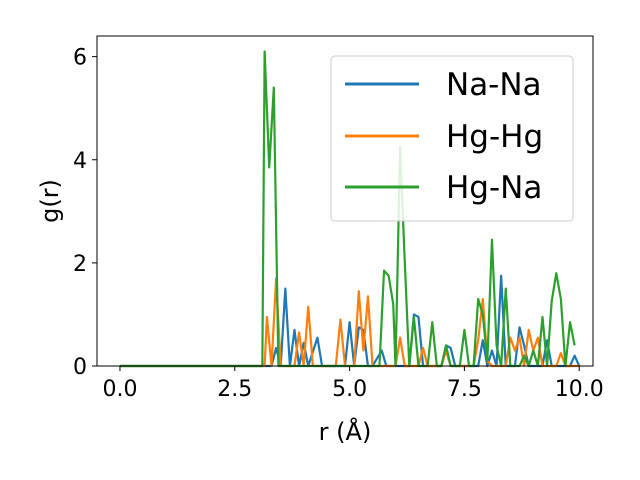 Image resolution: width=640 pixels, height=480 pixels. Describe the element at coordinates (80, 161) in the screenshot. I see `y-tick-label: 4` at that location.